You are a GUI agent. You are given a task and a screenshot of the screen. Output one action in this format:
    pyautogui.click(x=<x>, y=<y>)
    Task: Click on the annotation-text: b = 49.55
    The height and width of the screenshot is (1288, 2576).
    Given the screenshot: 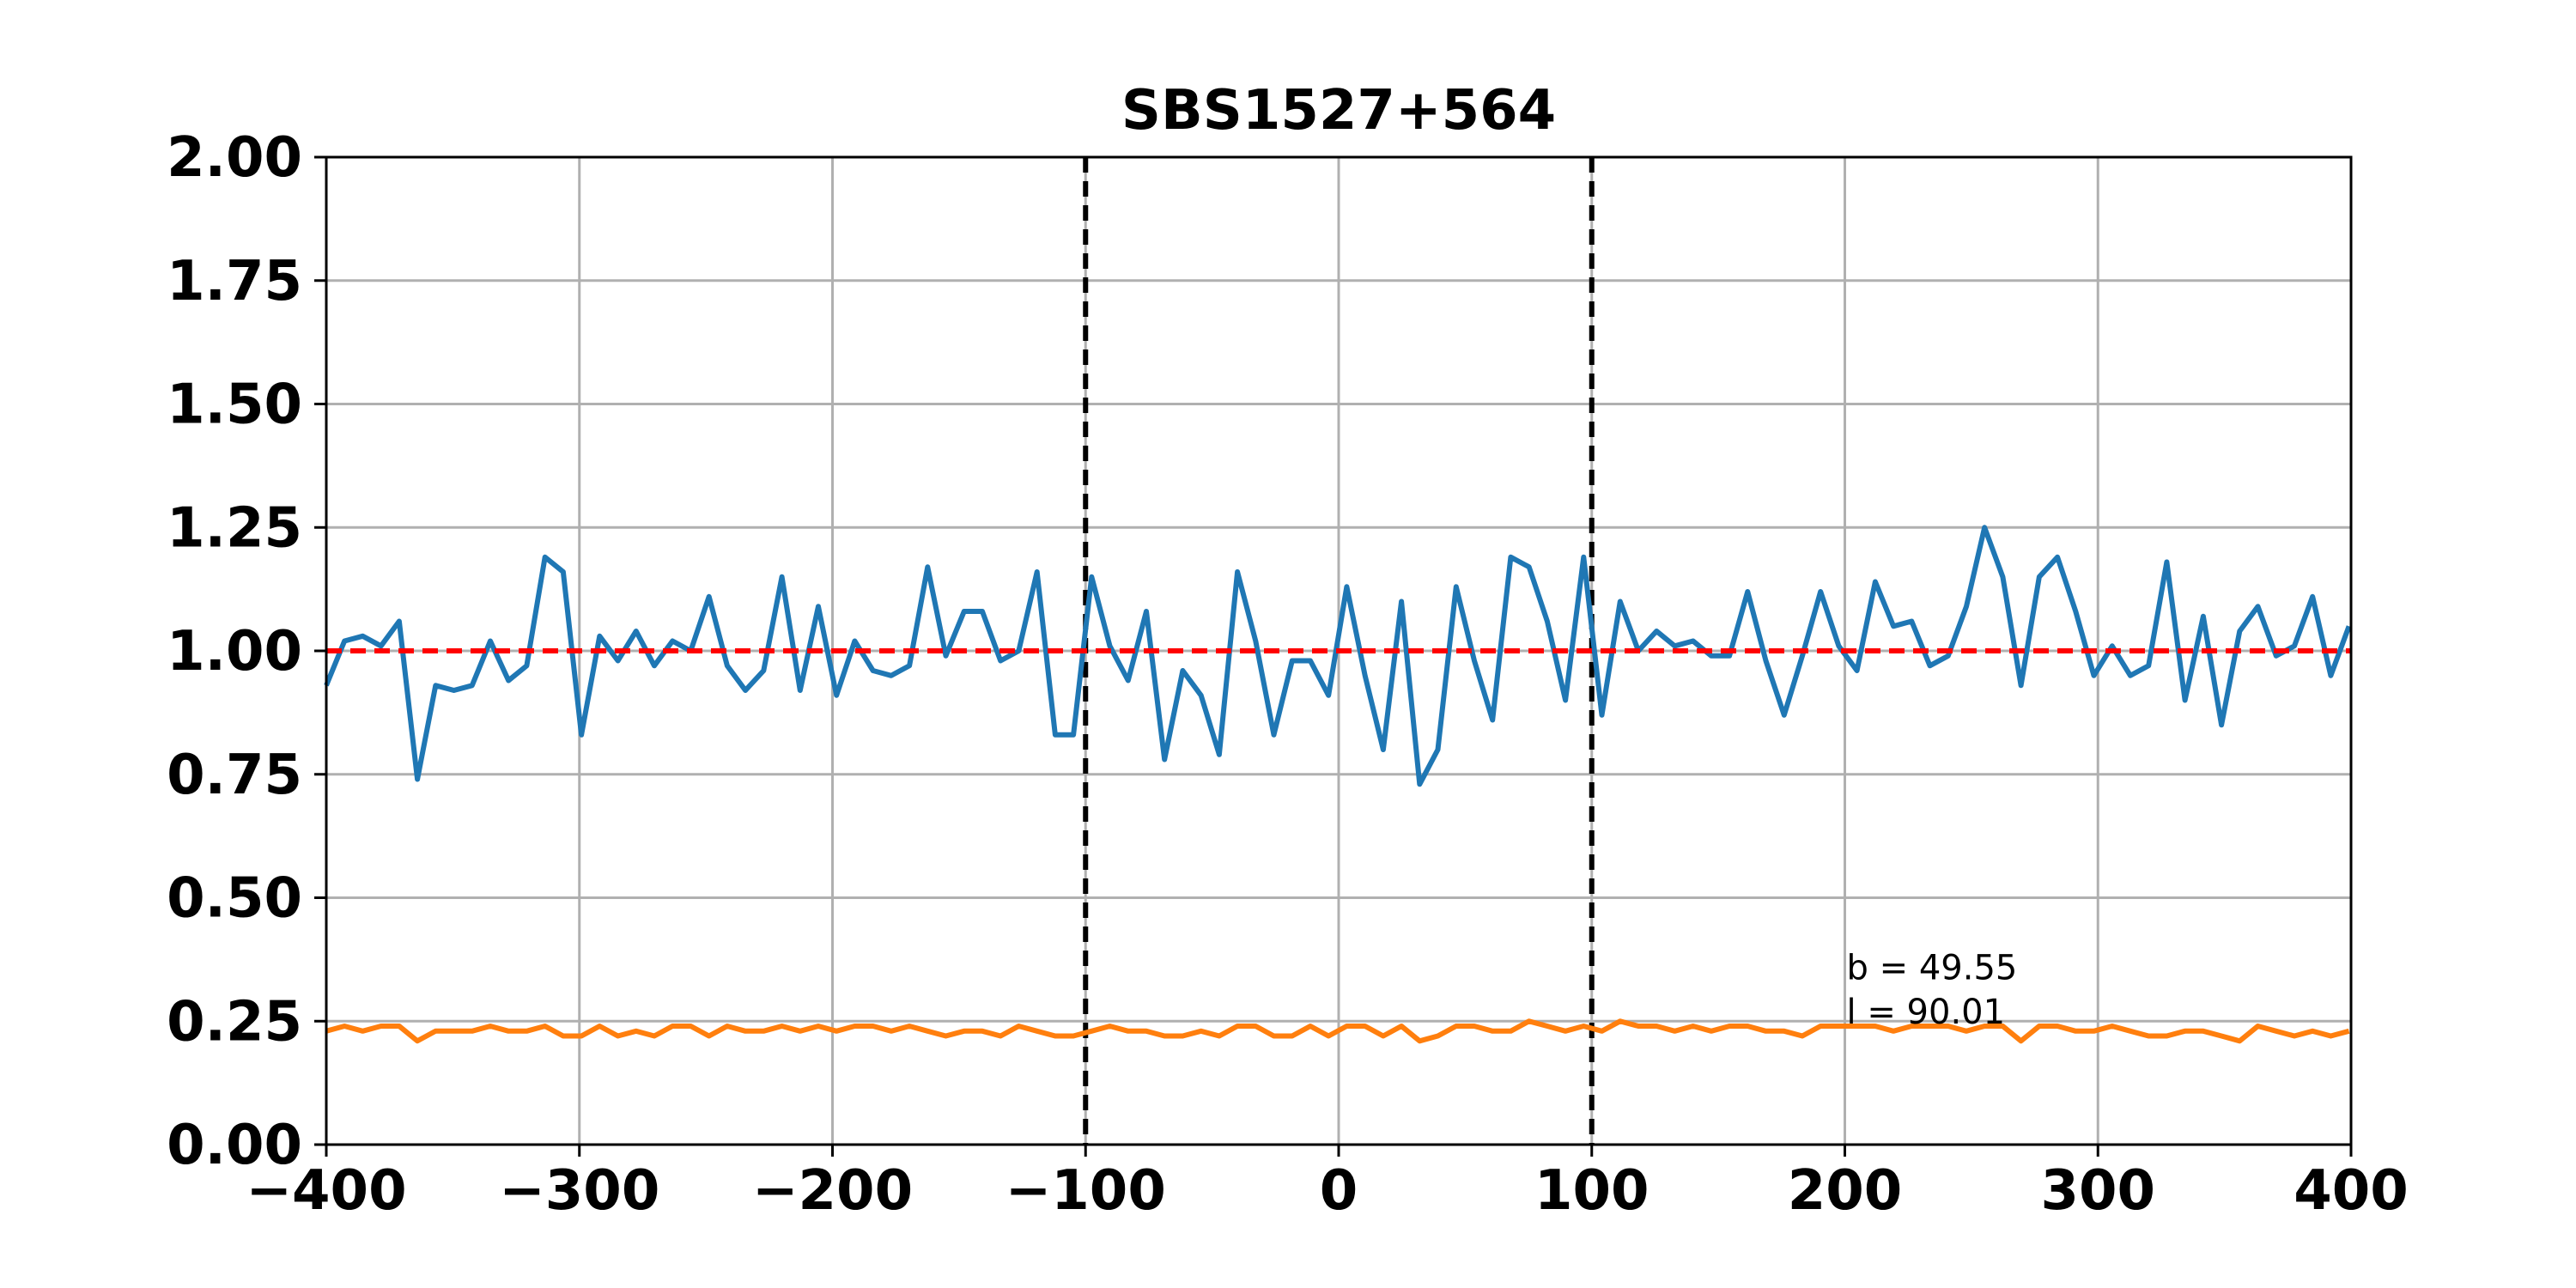 What is the action you would take?
    pyautogui.click(x=1932, y=968)
    